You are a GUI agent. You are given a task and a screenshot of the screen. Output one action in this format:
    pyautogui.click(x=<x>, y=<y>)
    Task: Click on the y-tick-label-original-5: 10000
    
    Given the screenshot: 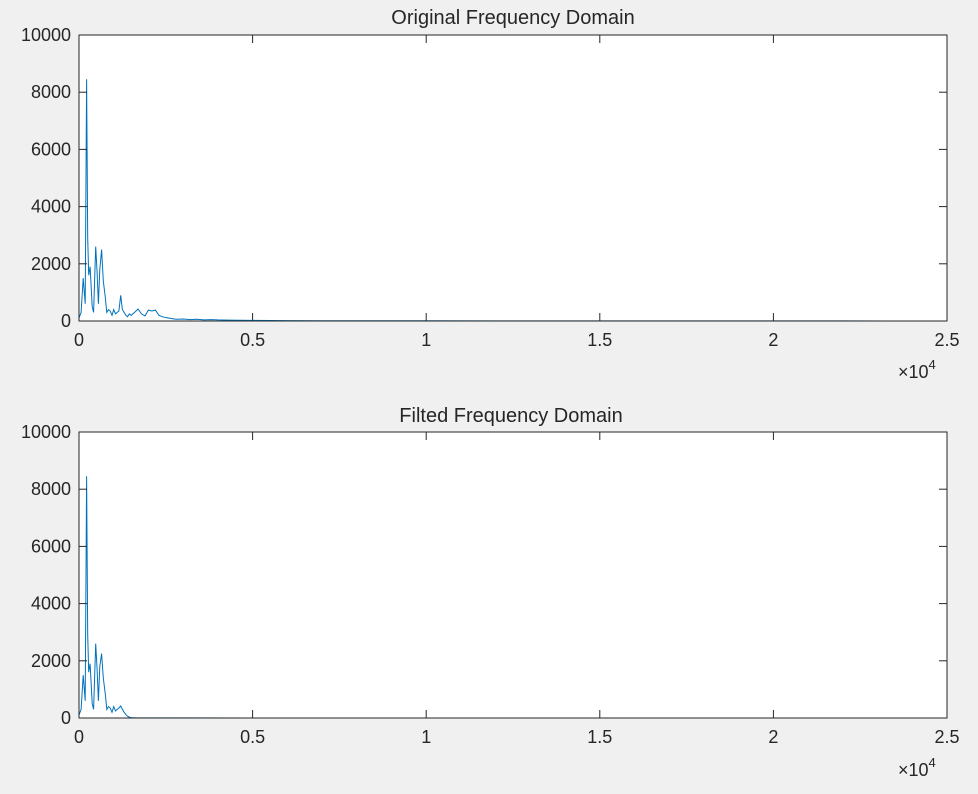 What is the action you would take?
    pyautogui.click(x=46, y=35)
    